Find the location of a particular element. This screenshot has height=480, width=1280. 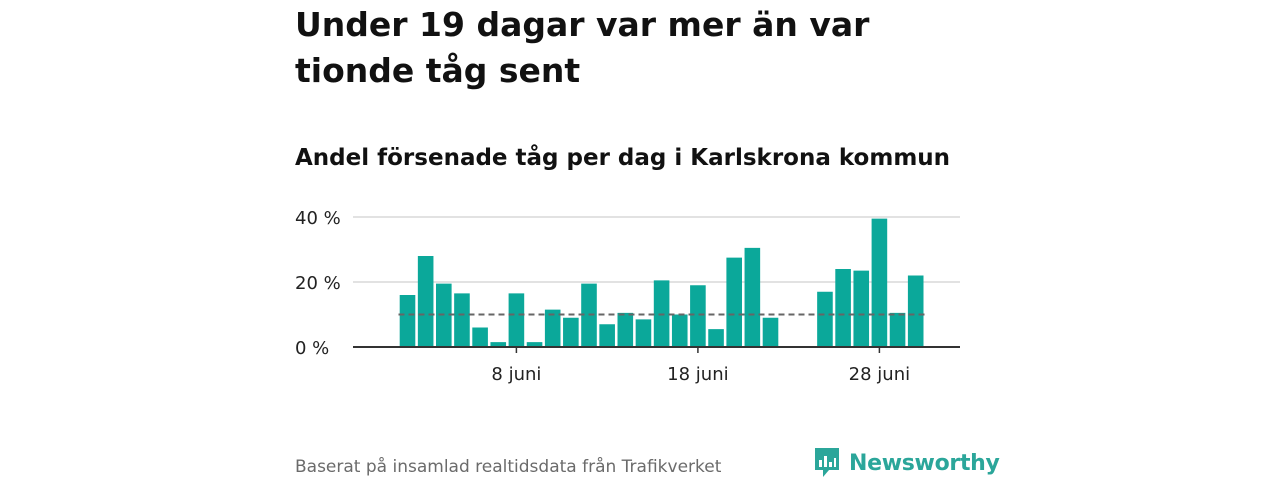

x-tick-label: 28 juni is located at coordinates (879, 374).